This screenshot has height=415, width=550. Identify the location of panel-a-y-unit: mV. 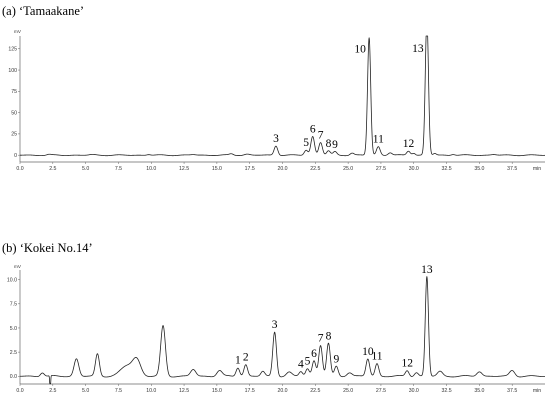
(18, 31).